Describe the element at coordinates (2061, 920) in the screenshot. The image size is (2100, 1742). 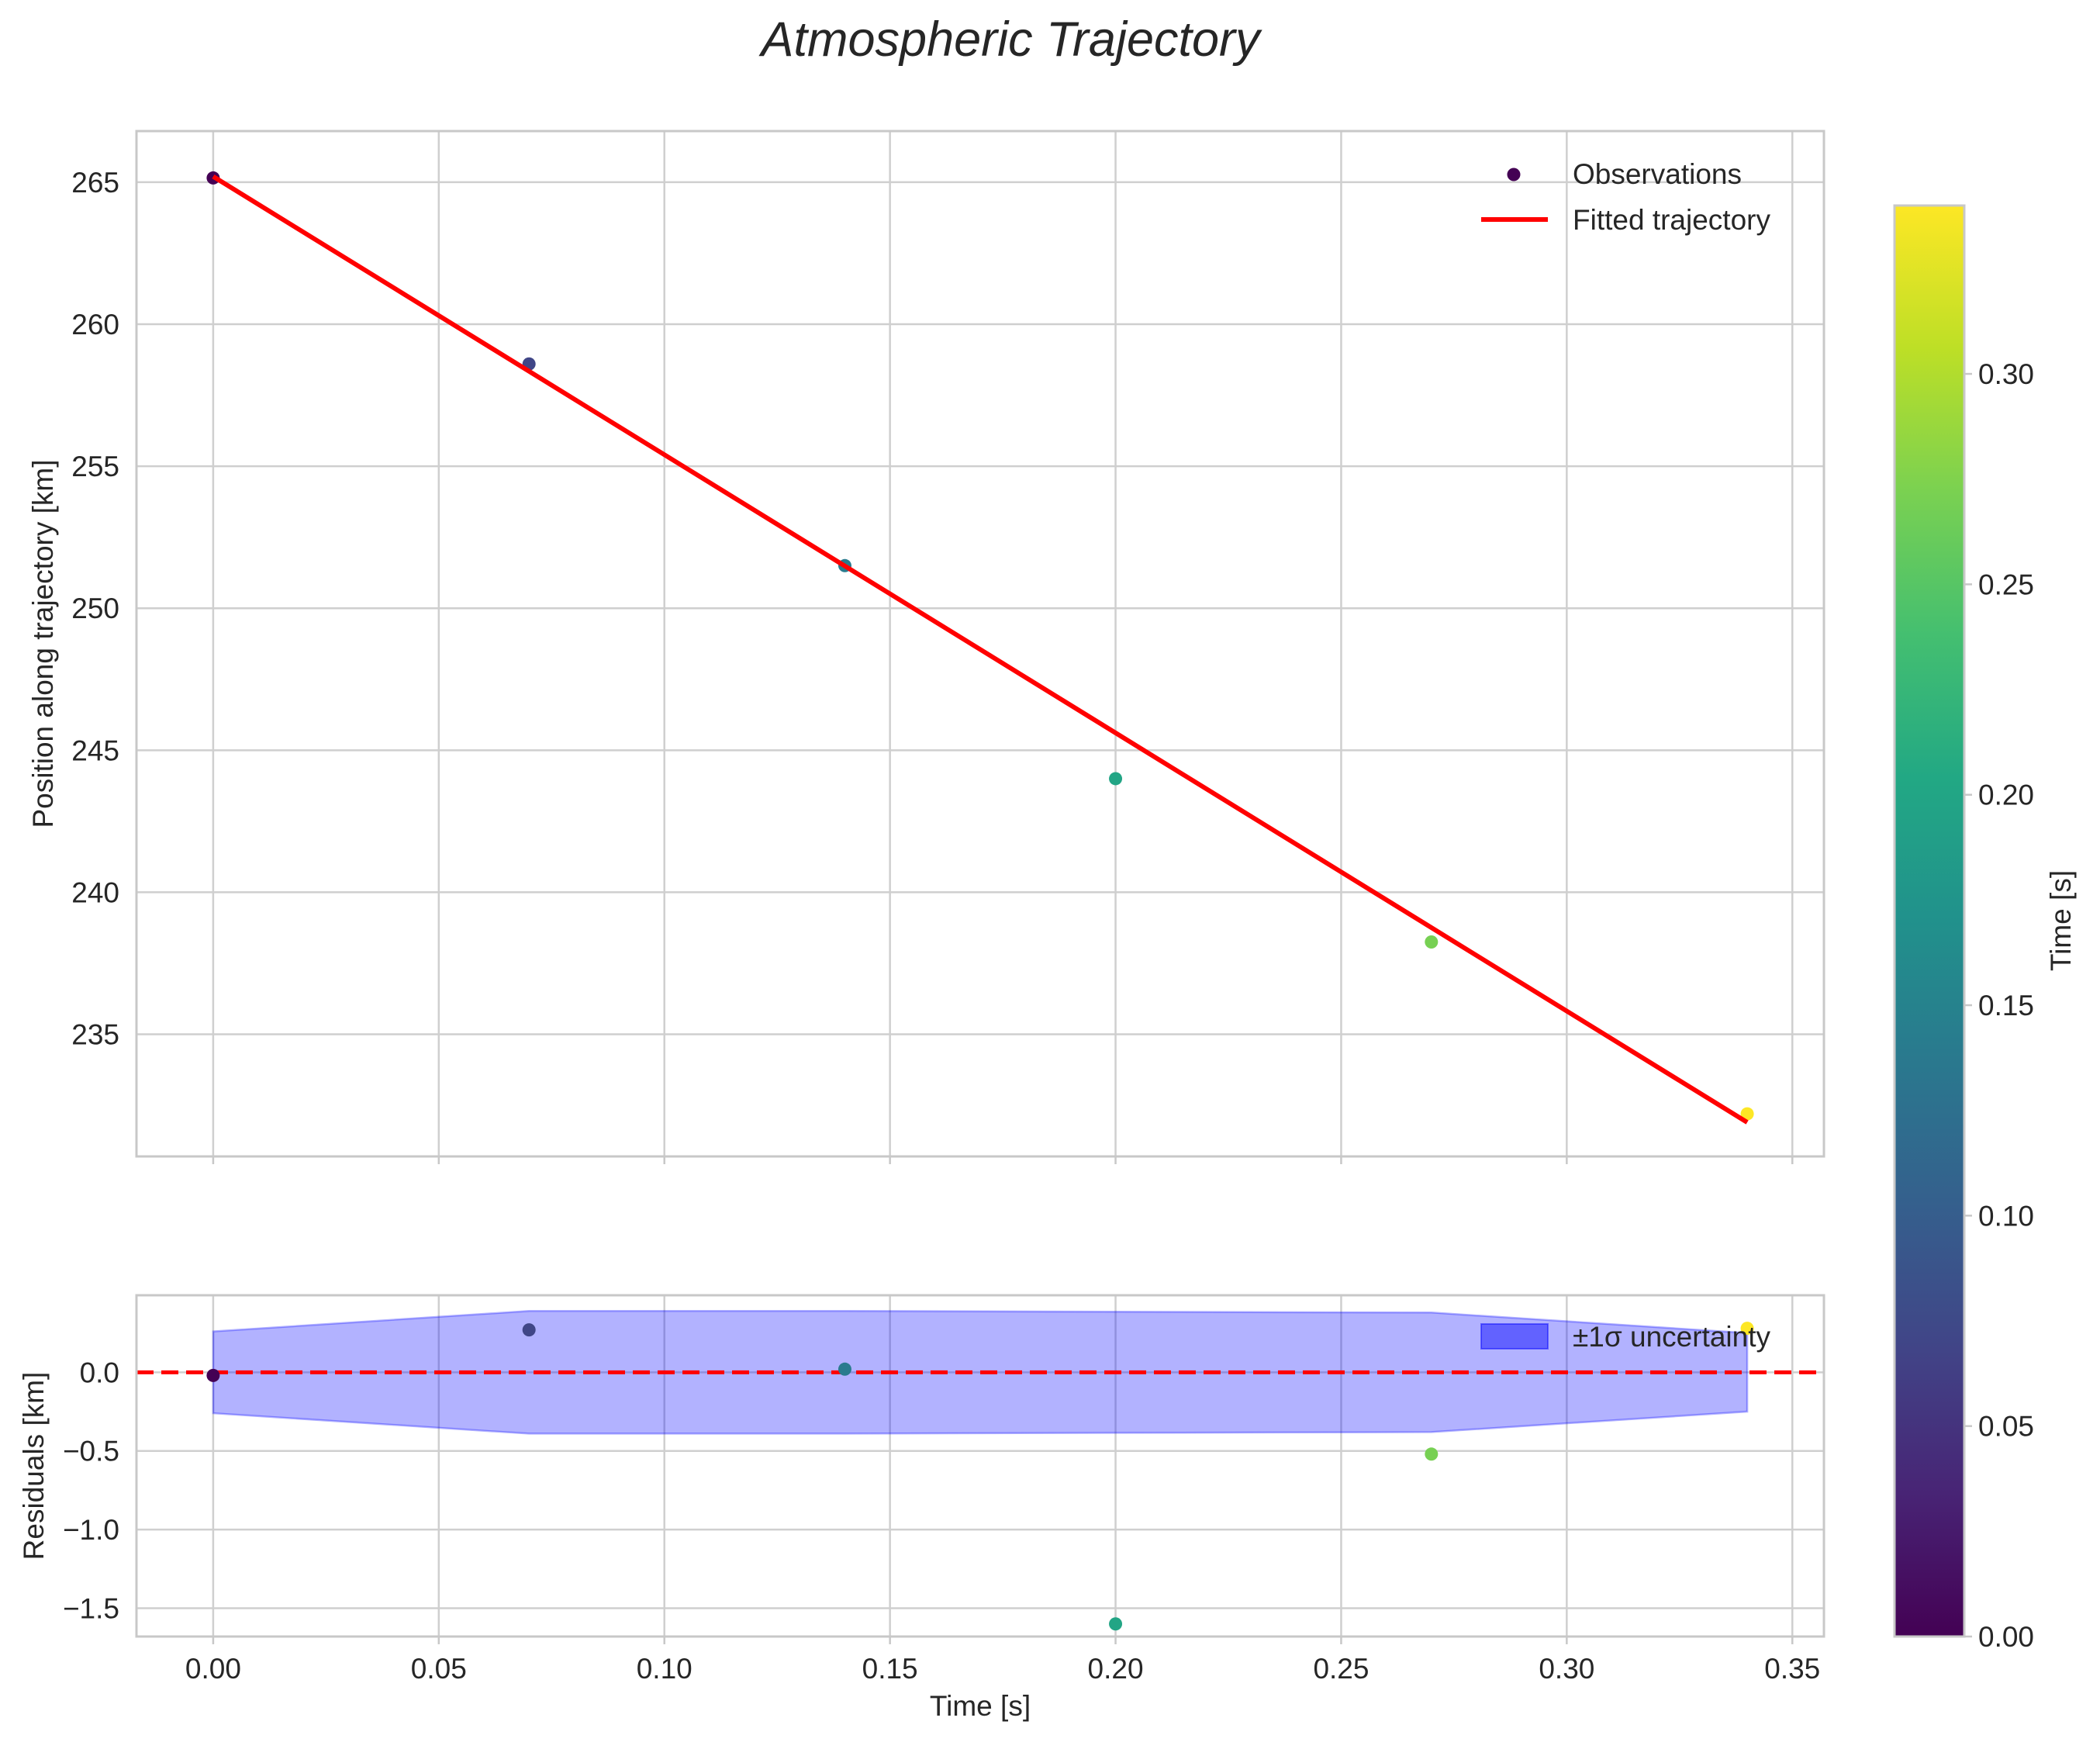
I see `colorbar-label: Time [s]` at that location.